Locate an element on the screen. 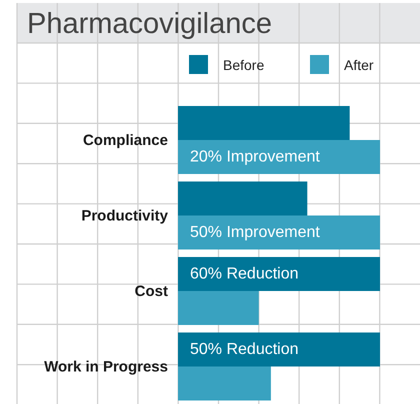  y-tick-label: Productivity is located at coordinates (125, 216).